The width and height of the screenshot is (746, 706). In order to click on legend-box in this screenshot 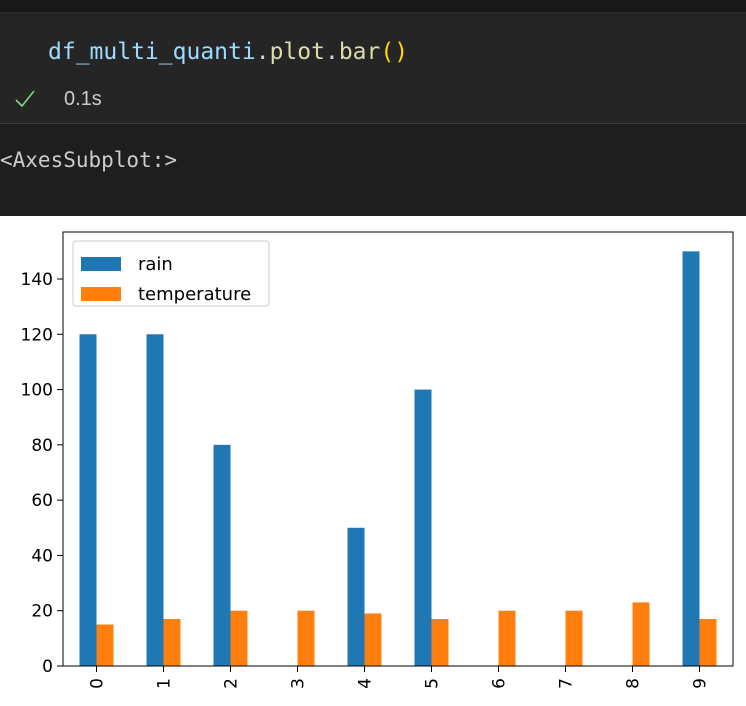, I will do `click(171, 273)`.